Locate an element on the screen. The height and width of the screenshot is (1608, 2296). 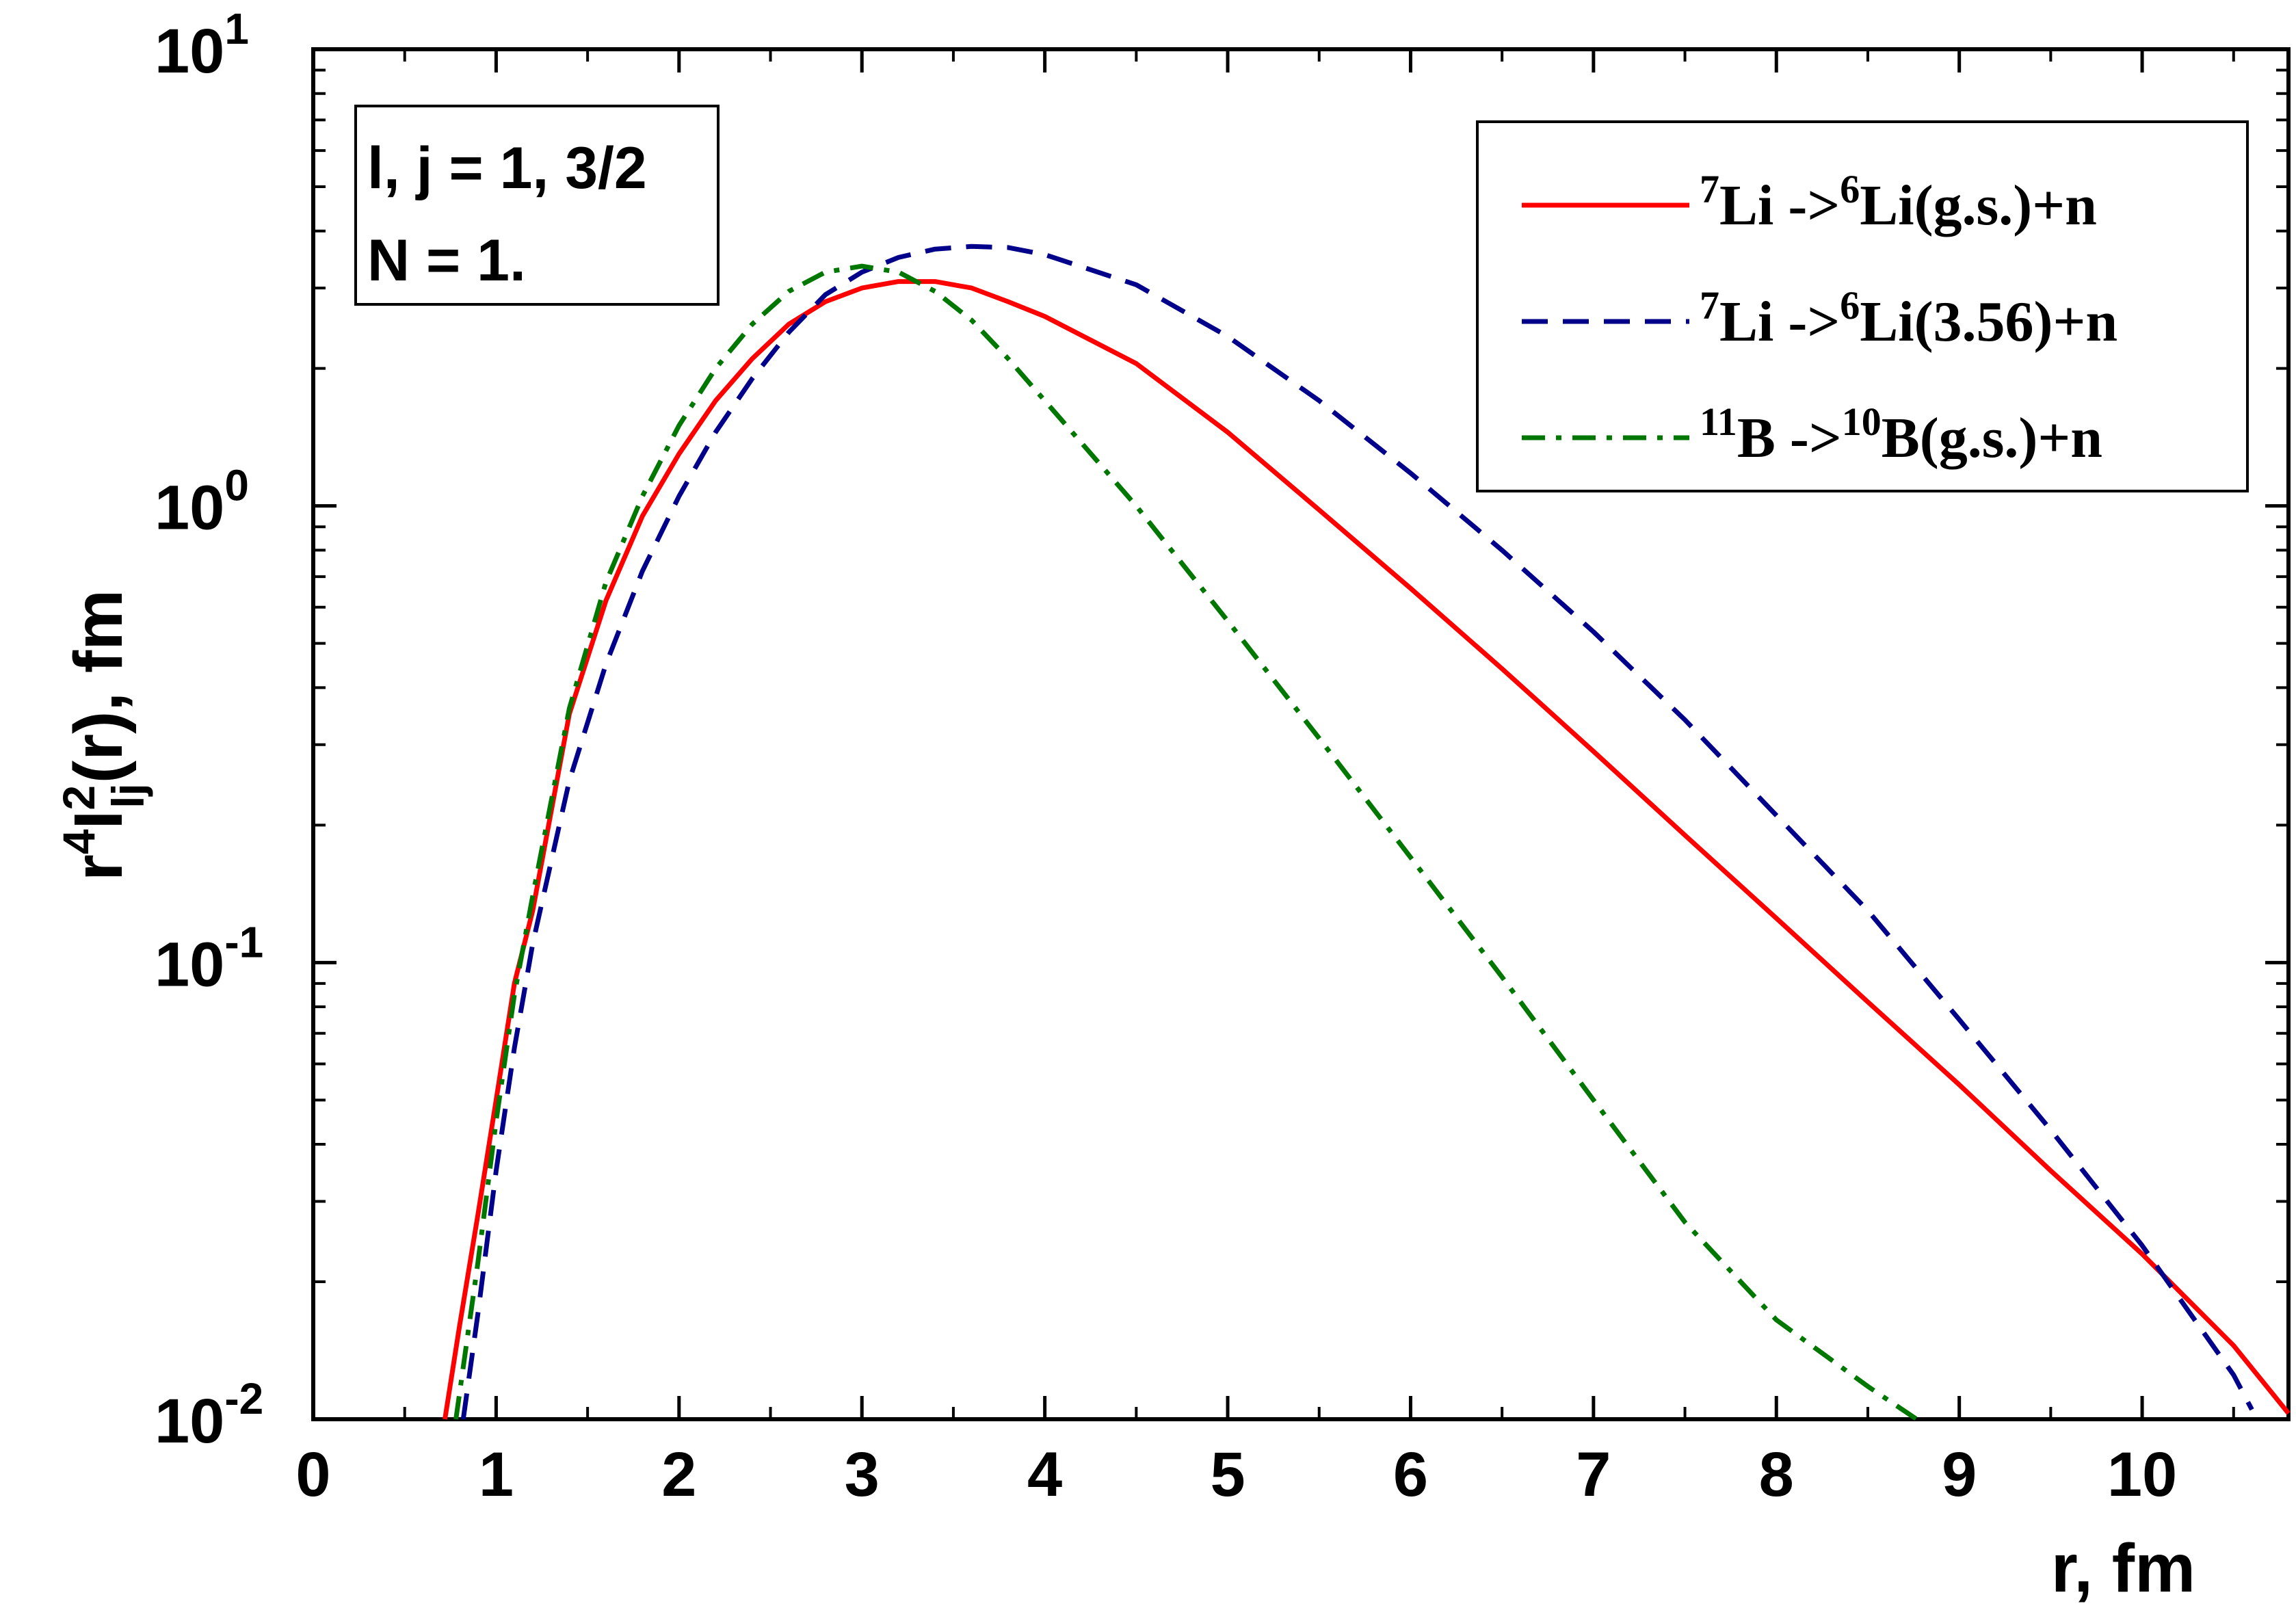
legend-label-3: 11B ->10B(g.s.)+n is located at coordinates (1901, 435).